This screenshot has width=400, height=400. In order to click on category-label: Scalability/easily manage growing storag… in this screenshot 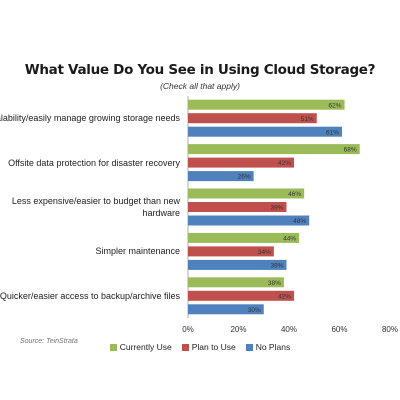, I will do `click(90, 118)`.